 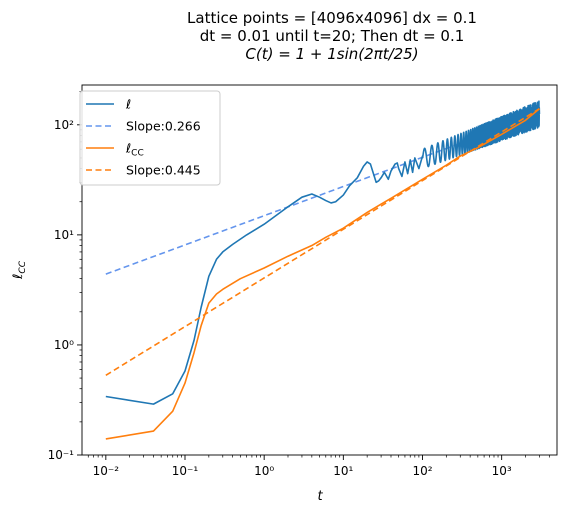 I want to click on x-tick-label-5: 10³, so click(x=502, y=471).